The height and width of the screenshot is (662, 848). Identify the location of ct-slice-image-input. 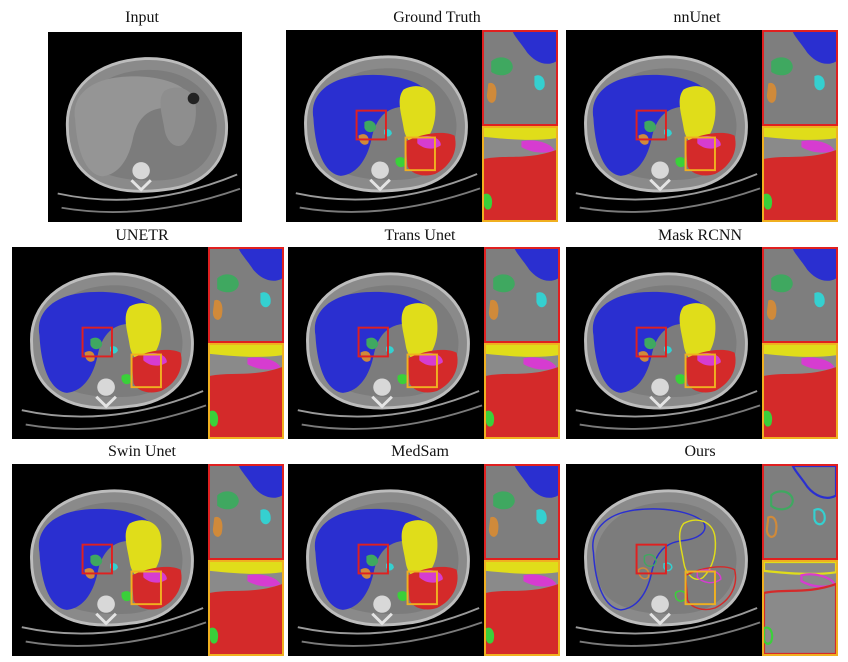
(145, 127).